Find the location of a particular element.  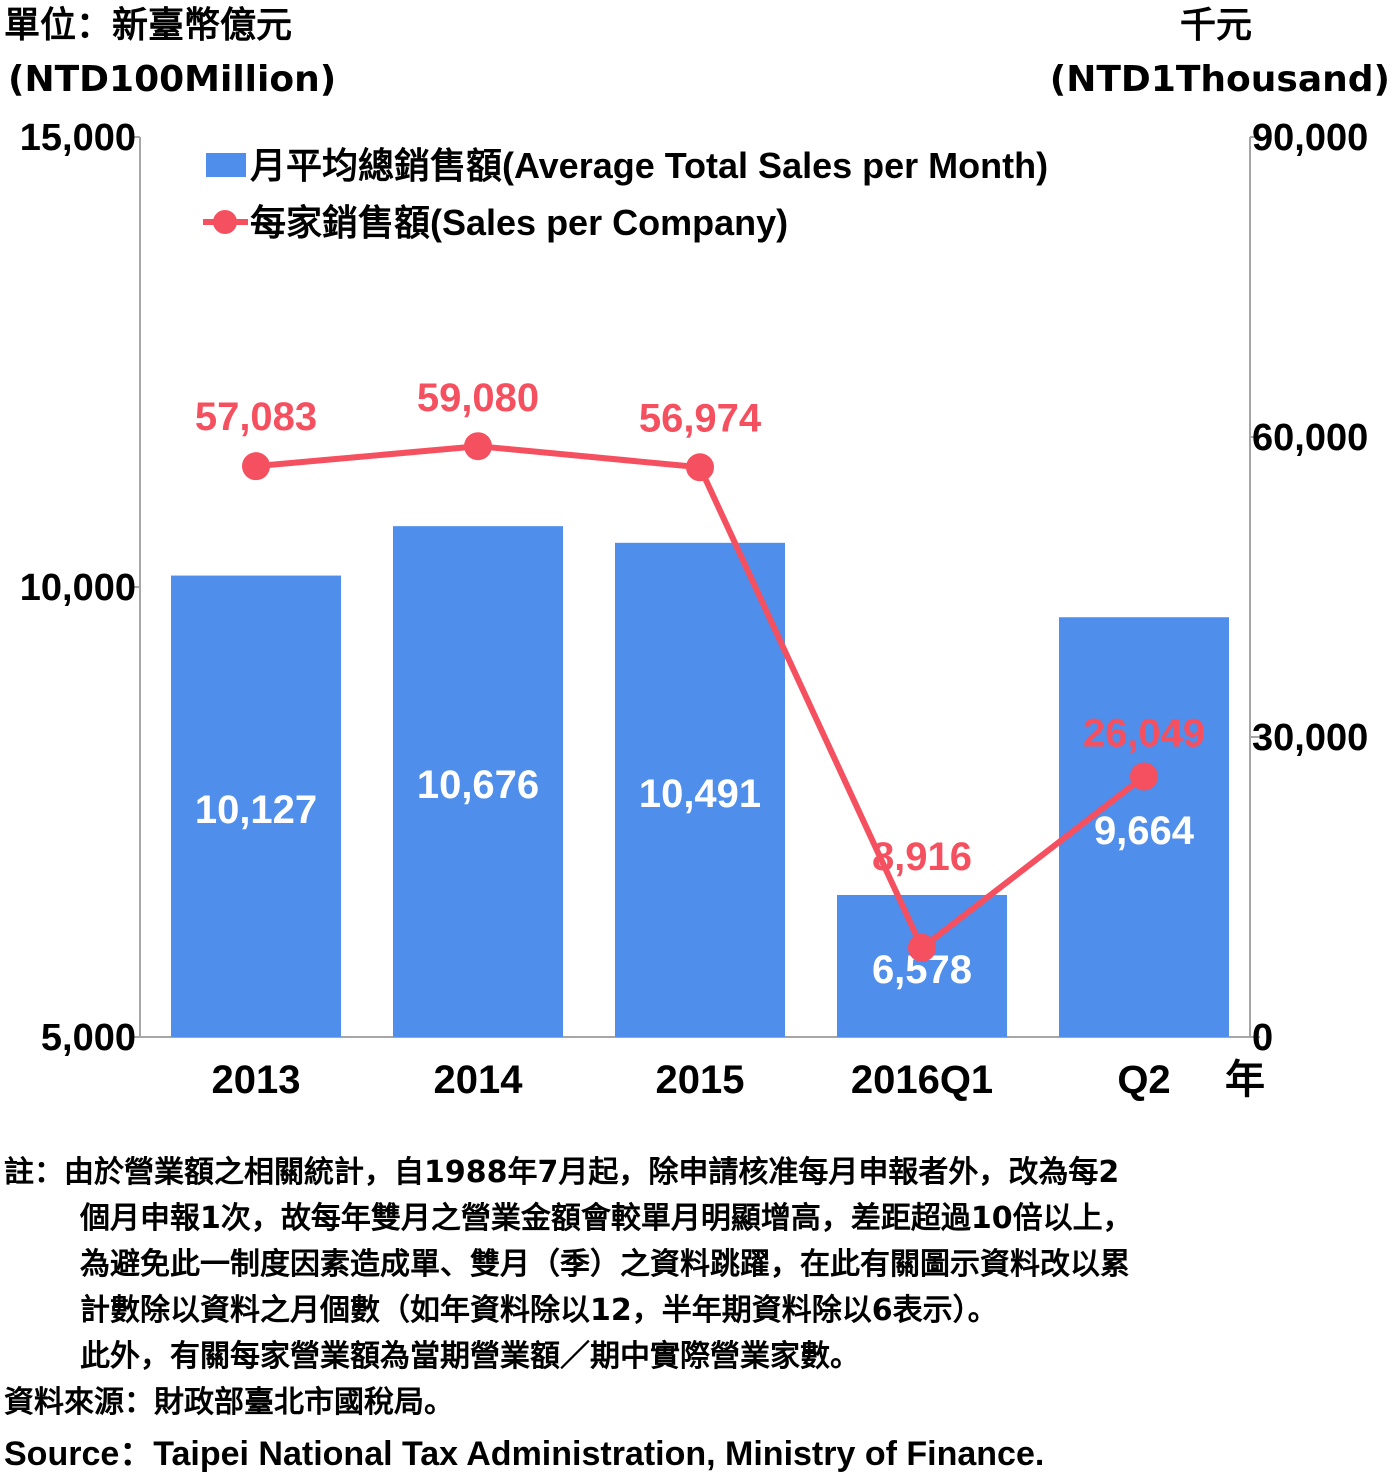

x-tick-label: Q2 is located at coordinates (1143, 1080).